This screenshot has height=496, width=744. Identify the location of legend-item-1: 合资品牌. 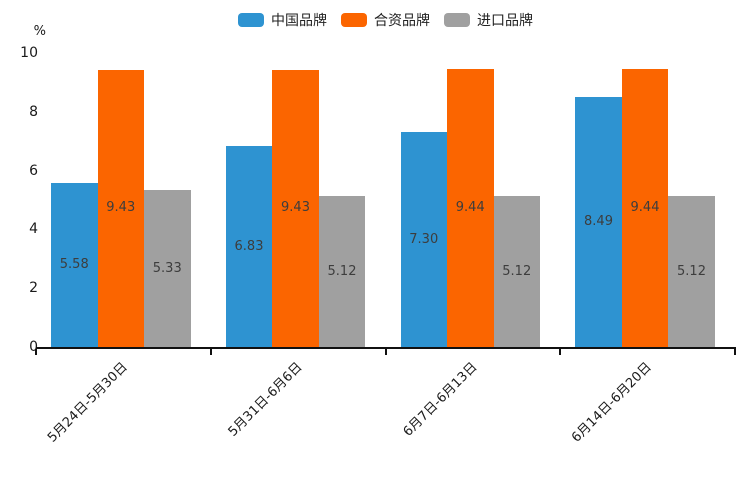
(385, 20).